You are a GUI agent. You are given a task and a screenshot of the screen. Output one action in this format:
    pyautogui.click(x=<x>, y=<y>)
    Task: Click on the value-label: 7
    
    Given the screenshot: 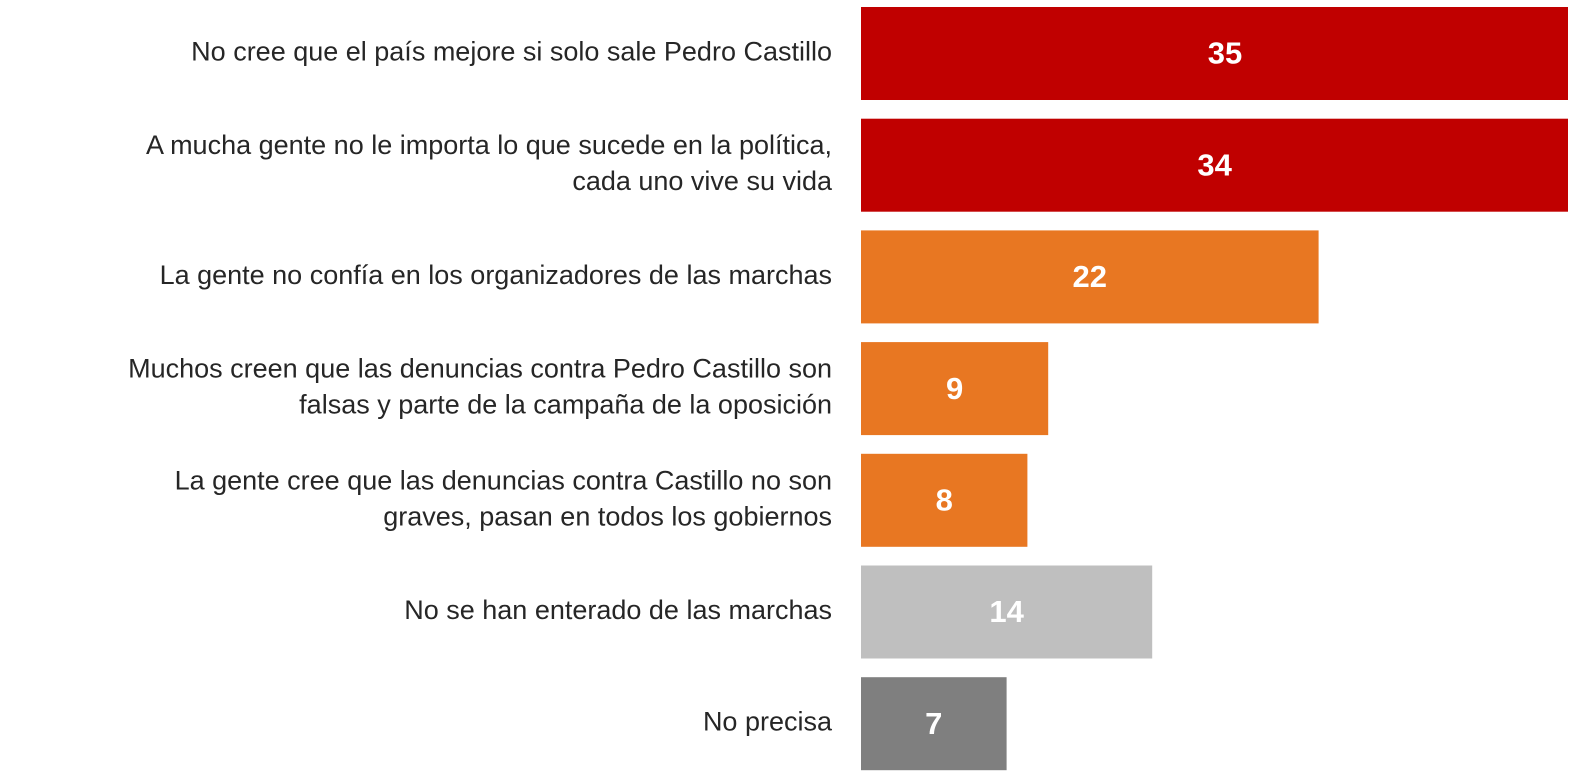 What is the action you would take?
    pyautogui.click(x=933, y=723)
    